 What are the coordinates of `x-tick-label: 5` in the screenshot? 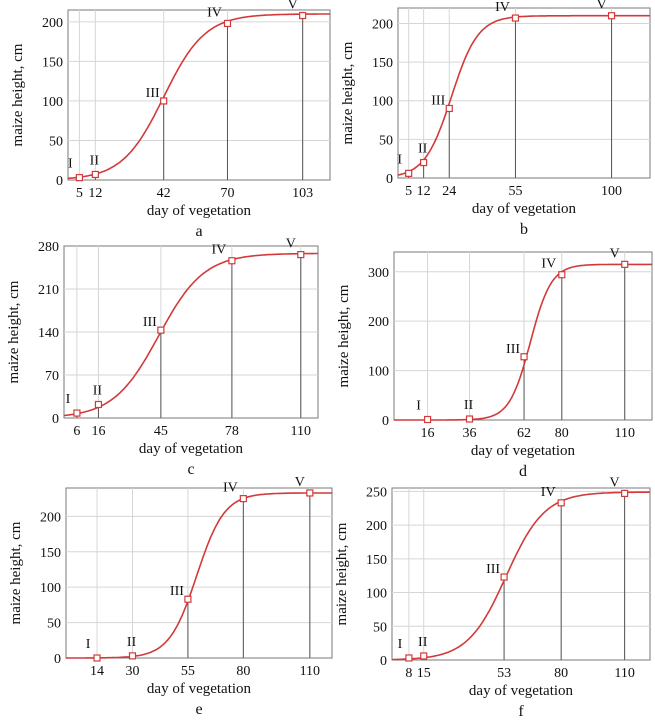 It's located at (79, 193).